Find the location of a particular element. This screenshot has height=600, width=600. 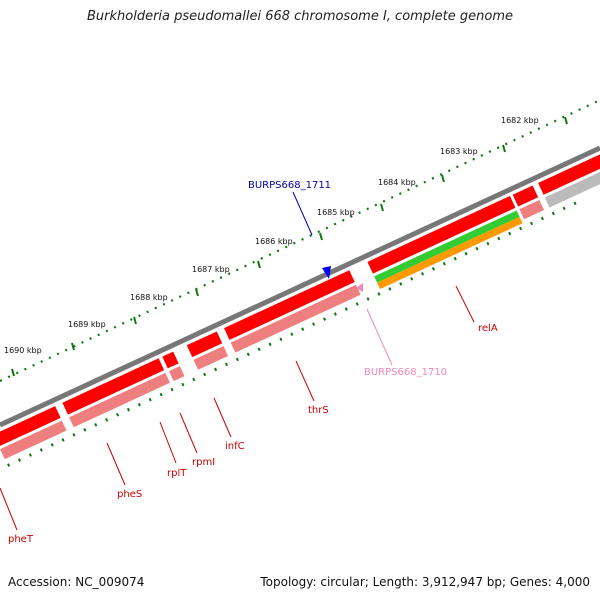

leader-pheT is located at coordinates (9, 509).